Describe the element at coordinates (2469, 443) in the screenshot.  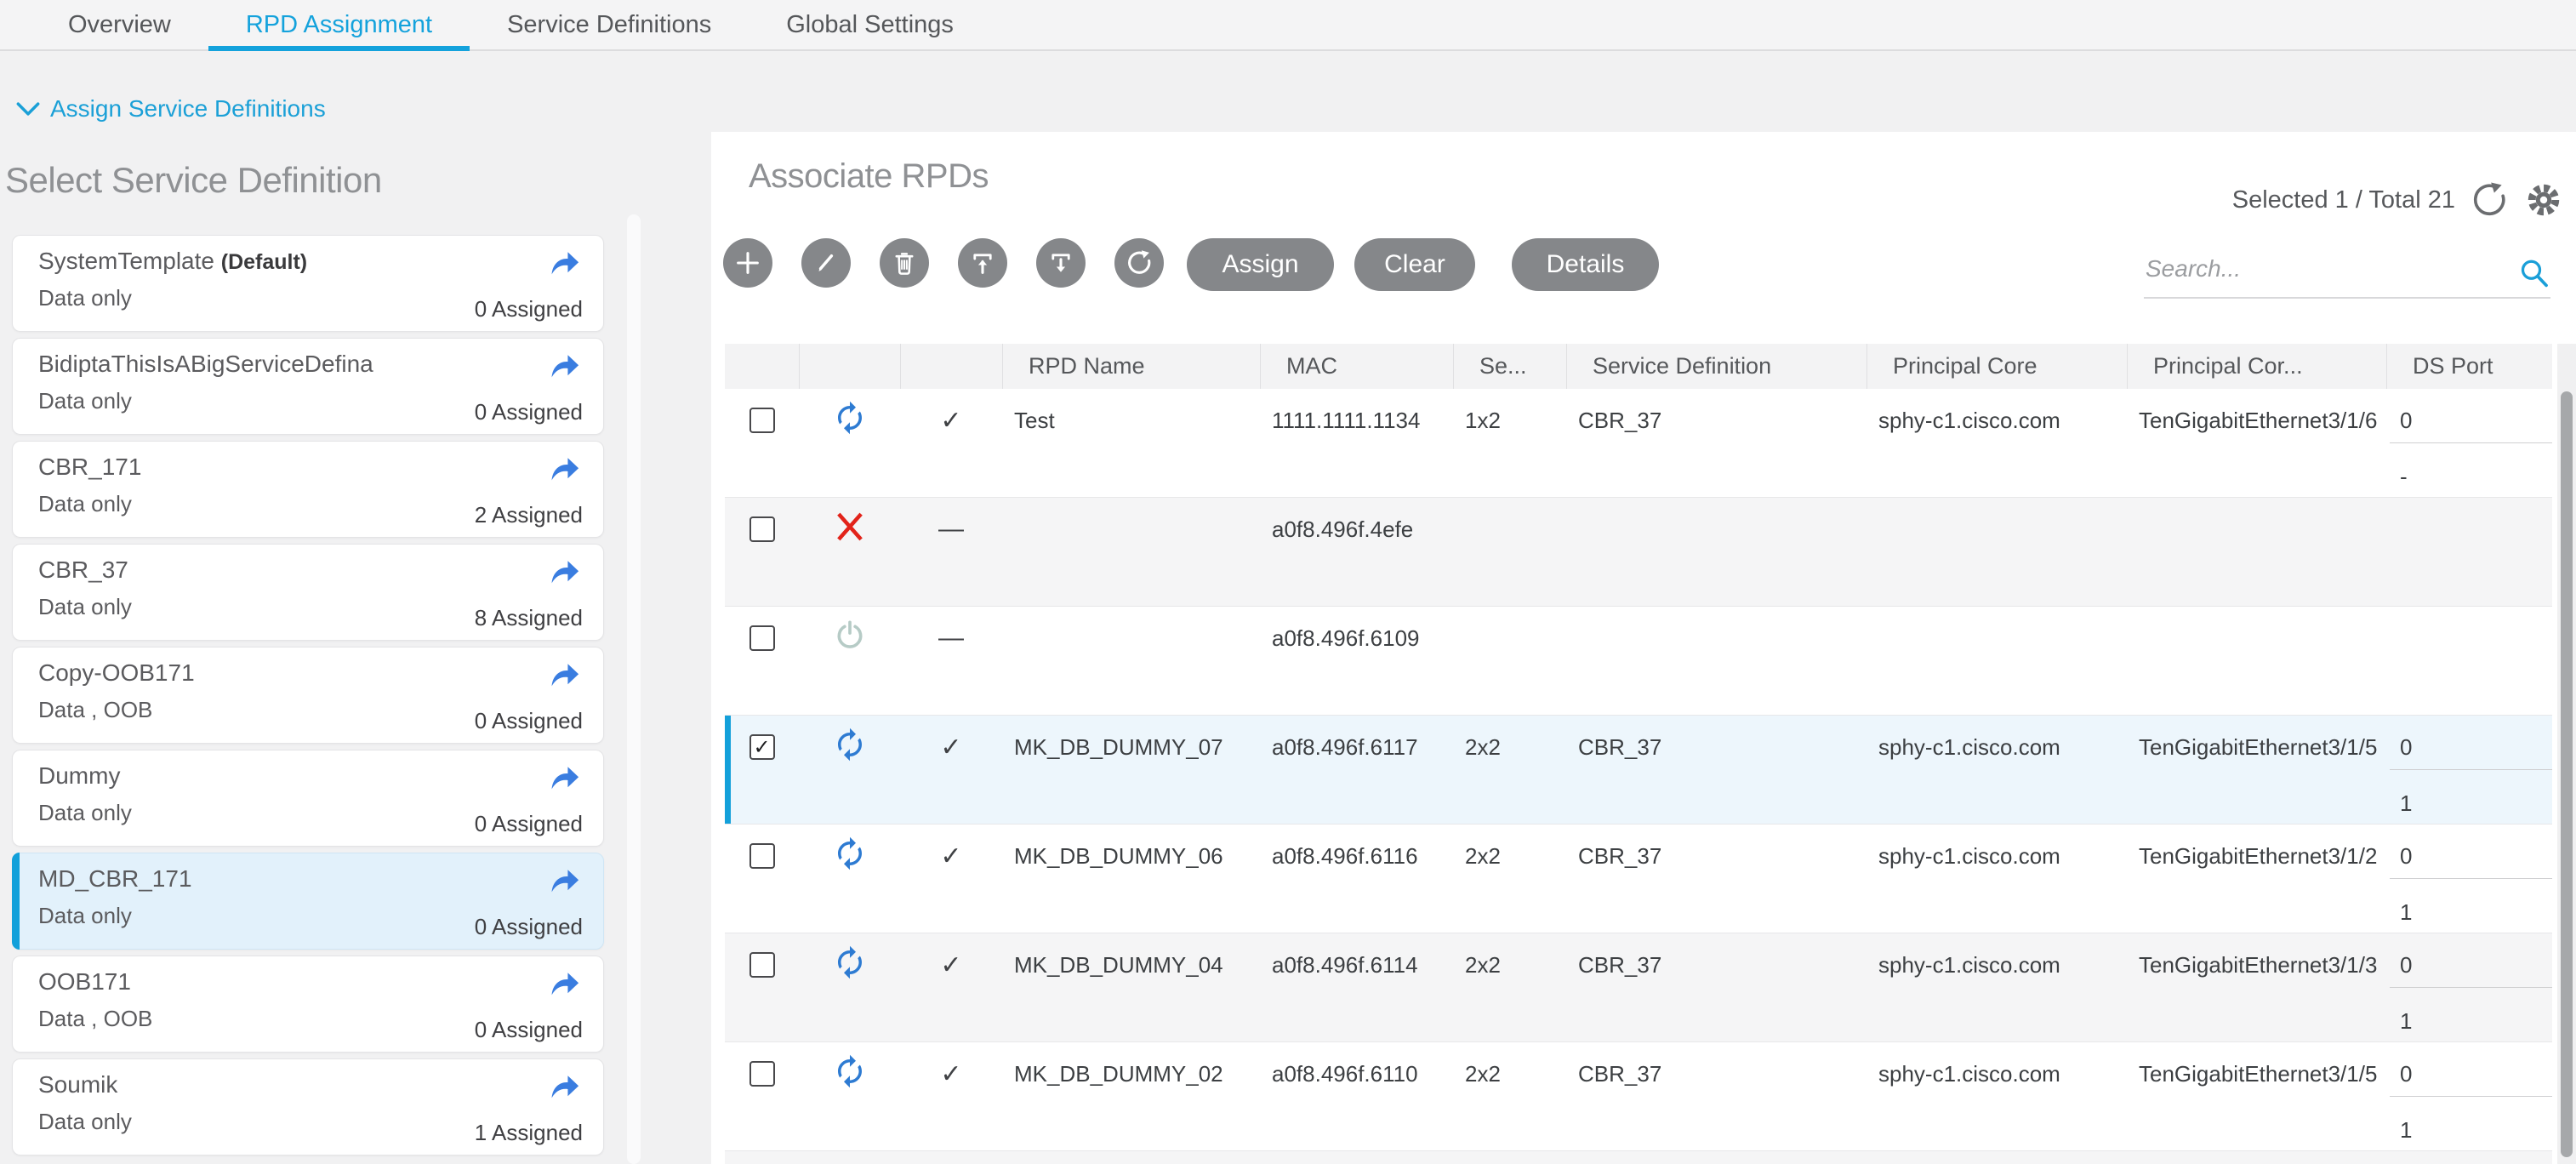
I see `ds-port-cell: 0-` at that location.